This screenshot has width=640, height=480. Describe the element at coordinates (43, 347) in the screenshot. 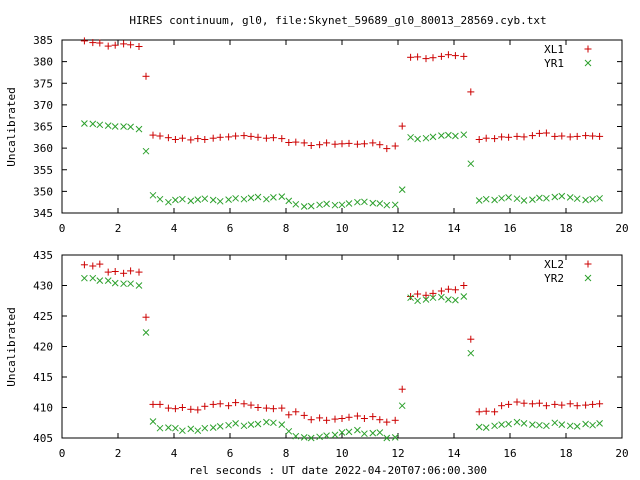

I see `y-tick-label: 420` at that location.